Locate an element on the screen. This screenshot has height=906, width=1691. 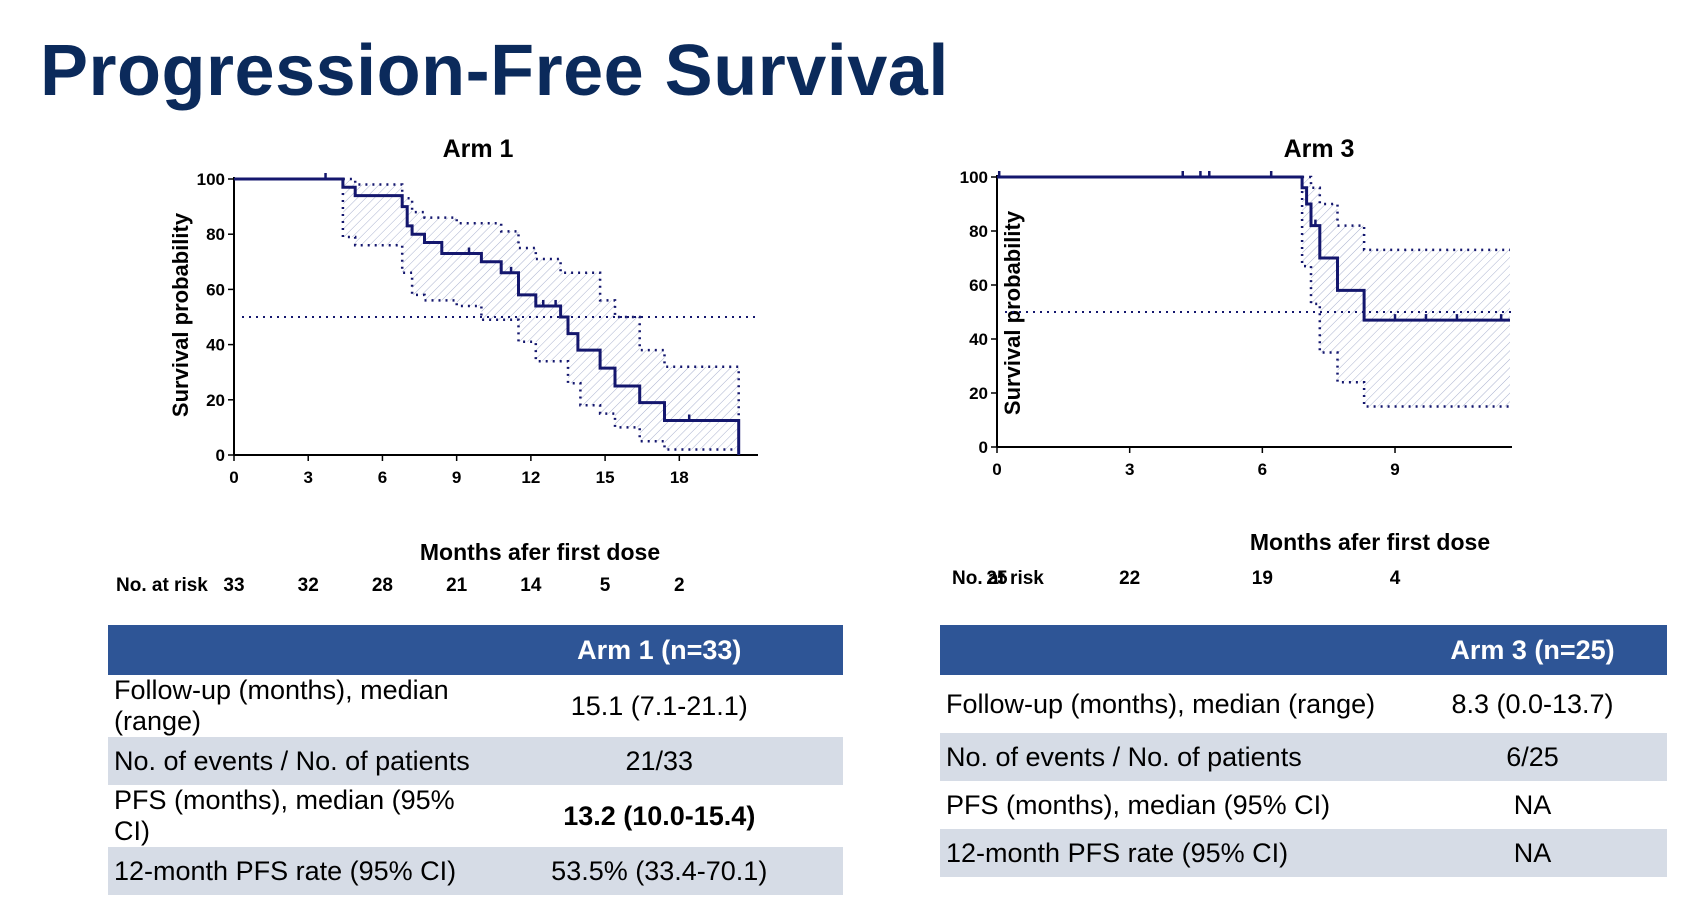
row-value: 21/33 is located at coordinates (659, 761).